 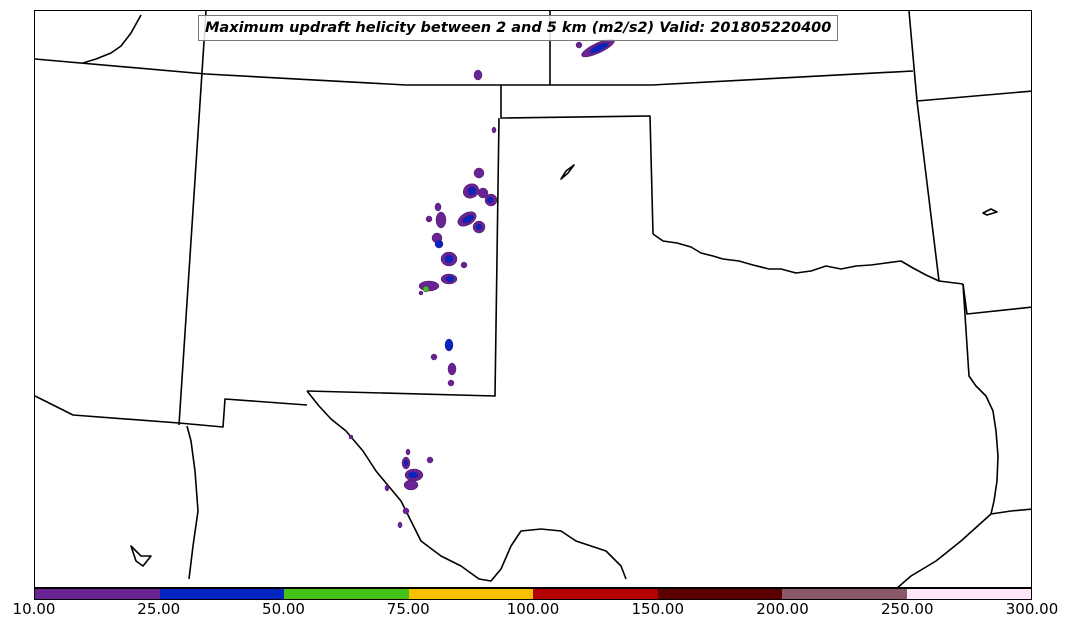 What do you see at coordinates (973, 96) in the screenshot?
I see `state-border-northeast` at bounding box center [973, 96].